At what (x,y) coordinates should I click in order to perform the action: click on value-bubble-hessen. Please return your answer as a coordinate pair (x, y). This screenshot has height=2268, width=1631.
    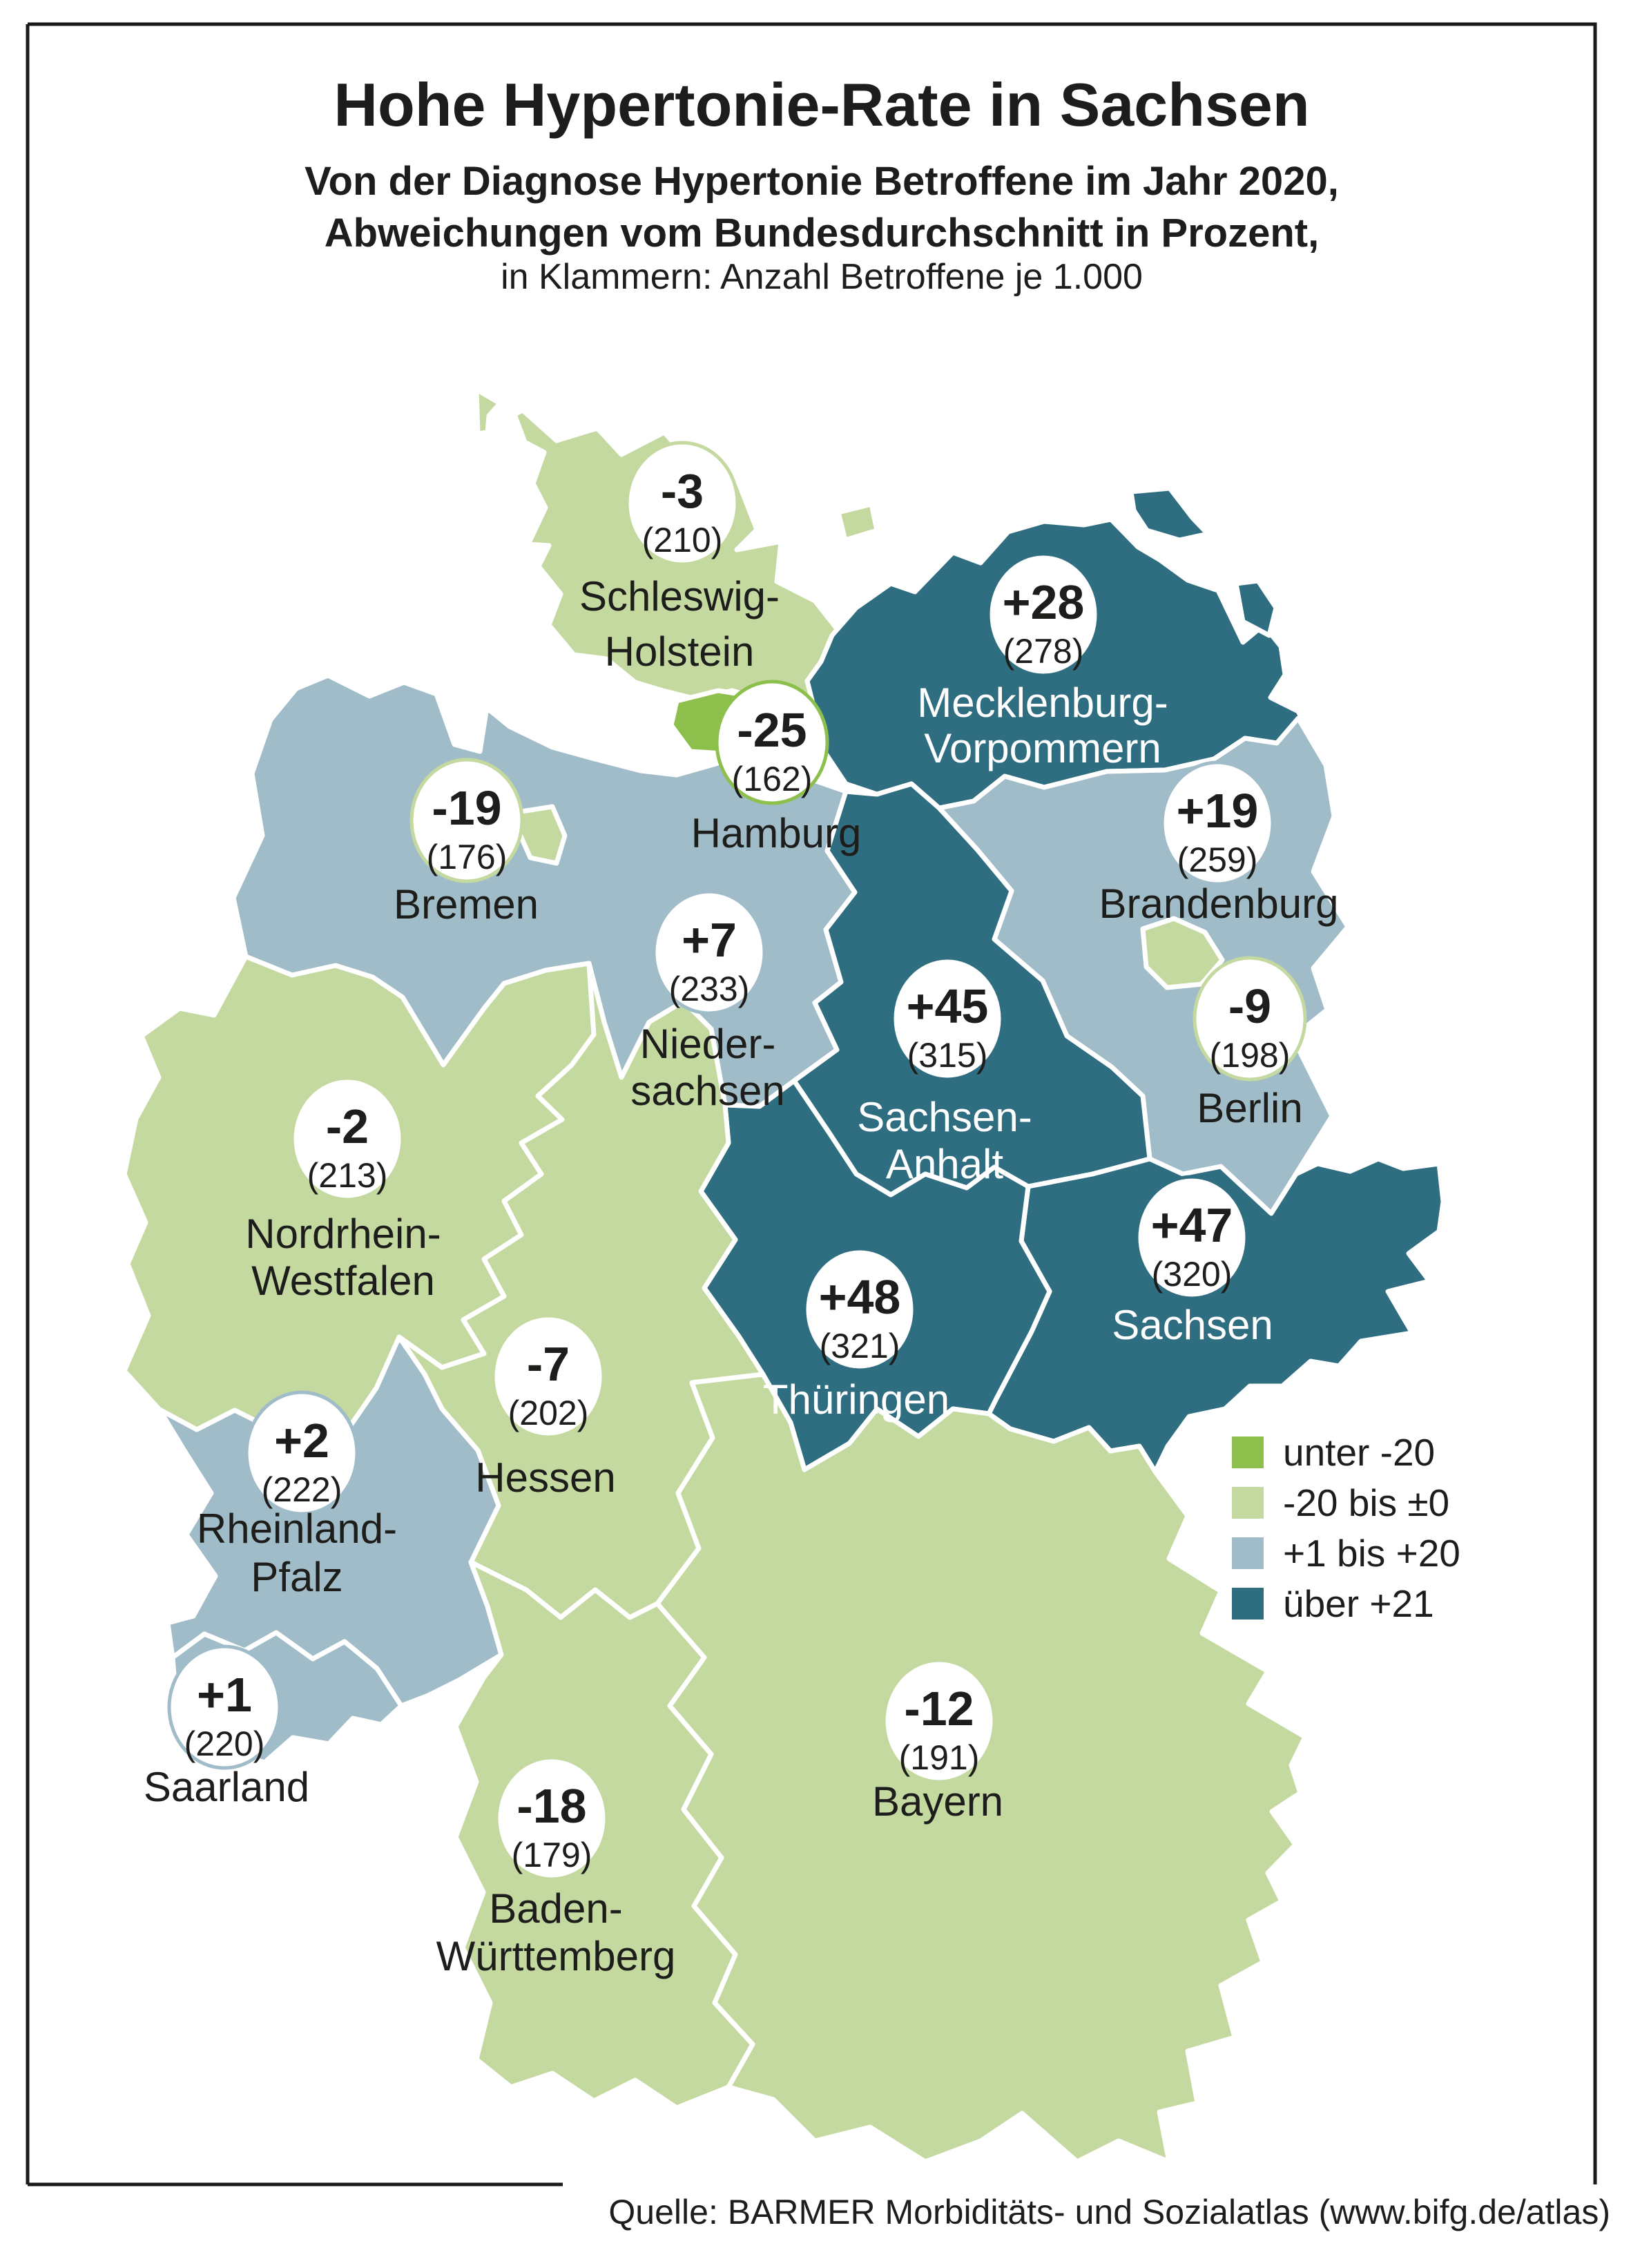
    Looking at the image, I should click on (548, 1376).